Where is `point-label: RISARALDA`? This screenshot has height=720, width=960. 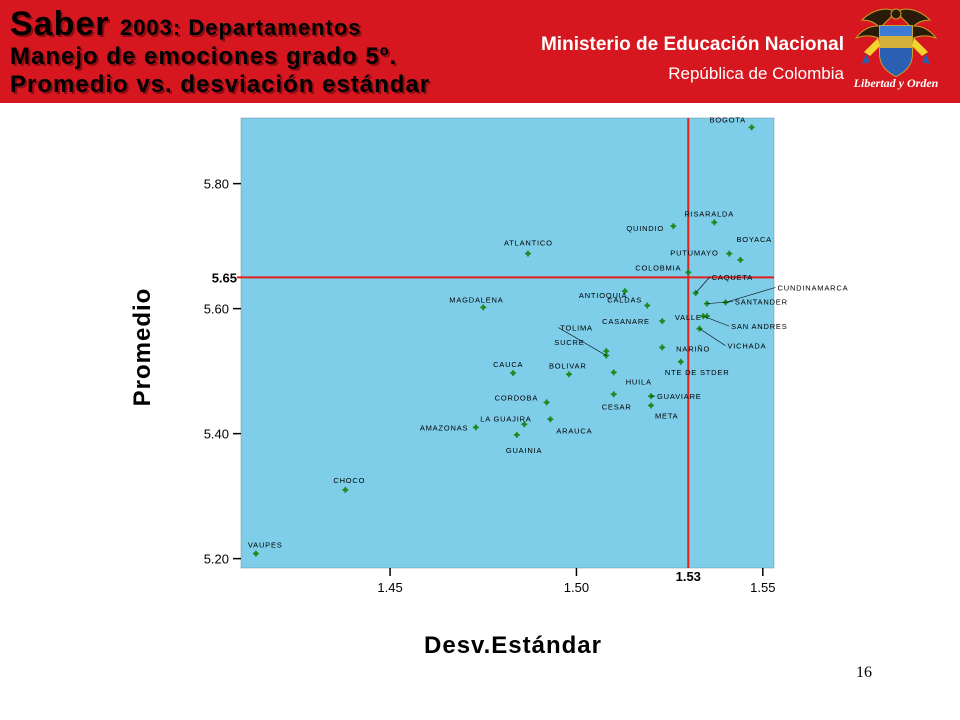
point-label: RISARALDA is located at coordinates (709, 213).